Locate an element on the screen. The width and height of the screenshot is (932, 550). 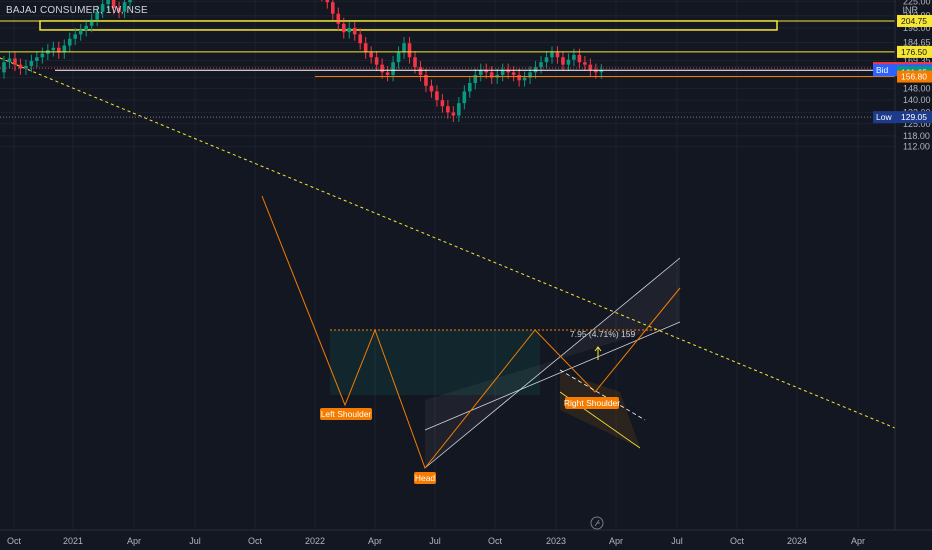
y-tick-label: 112.00 is located at coordinates (916, 147).